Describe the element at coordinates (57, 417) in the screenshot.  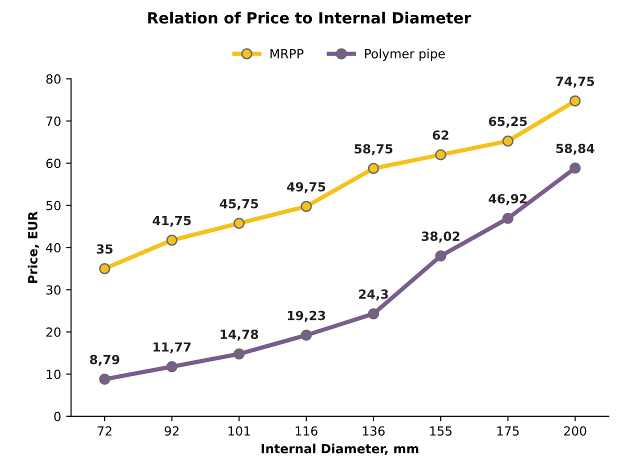
I see `y-tick-label: 0` at that location.